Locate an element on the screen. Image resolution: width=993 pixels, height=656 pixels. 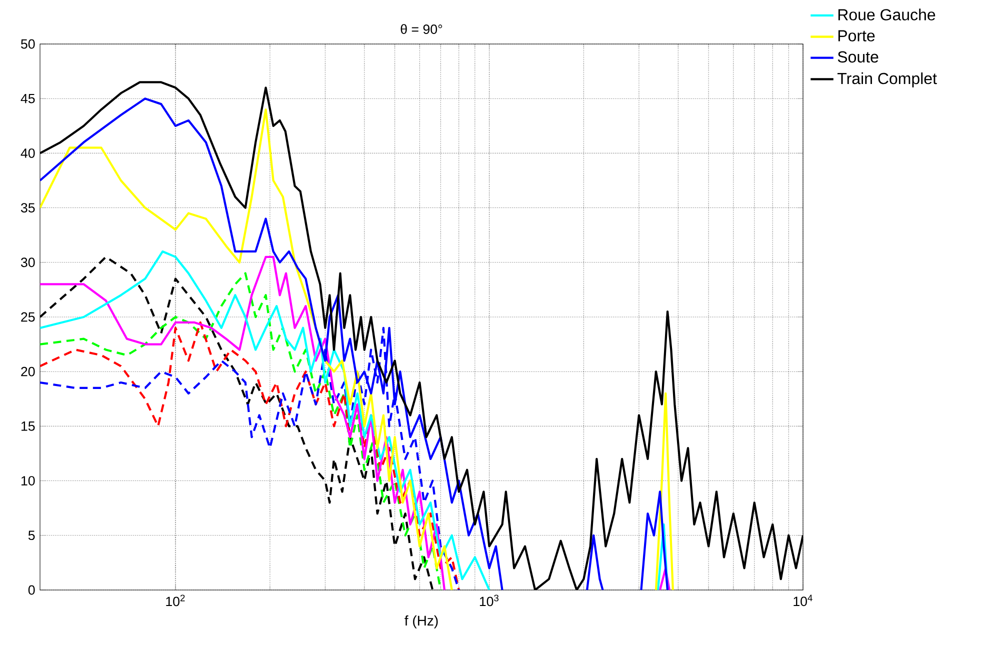
y-tick-label: 25 is located at coordinates (28, 317).